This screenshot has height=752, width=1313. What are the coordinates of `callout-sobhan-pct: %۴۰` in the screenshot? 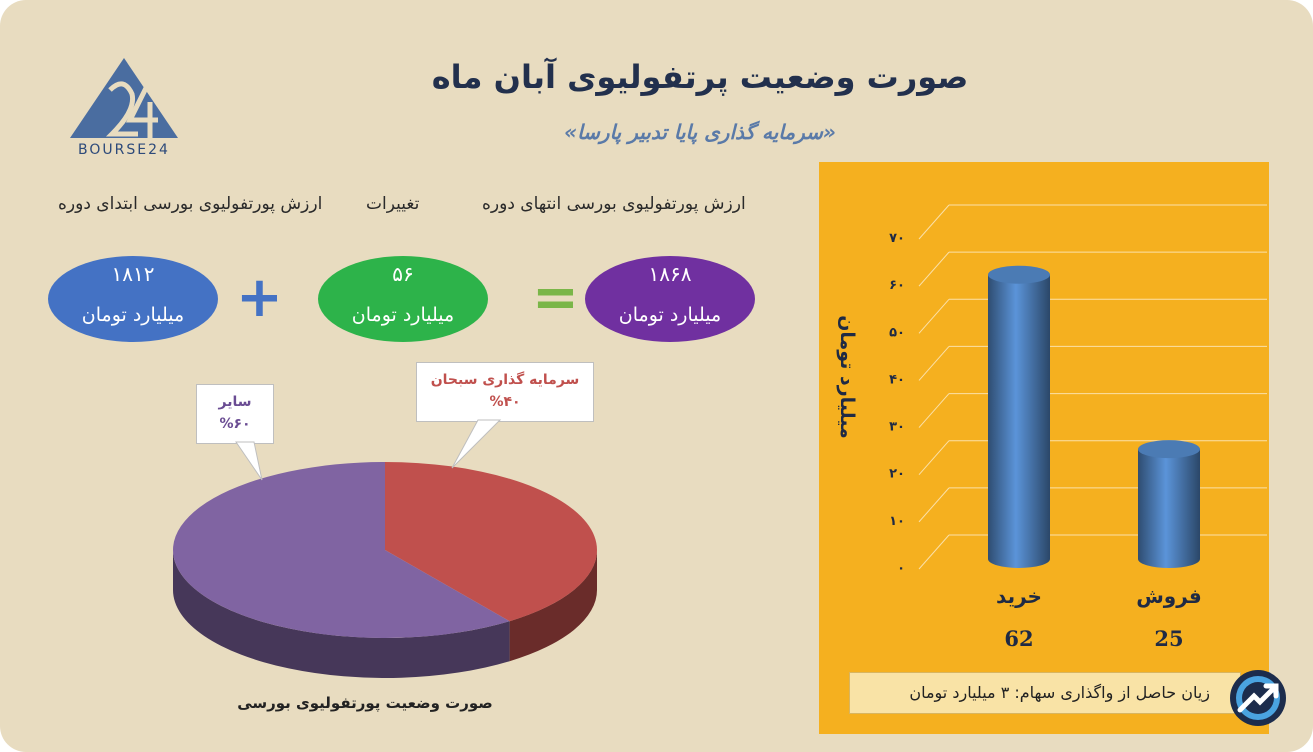 It's located at (505, 402).